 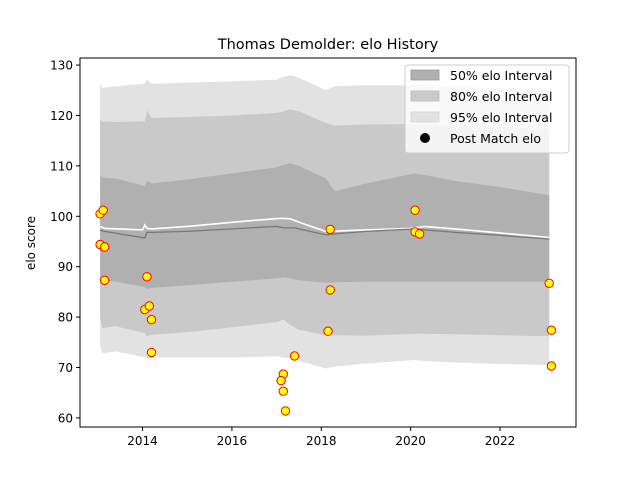 What do you see at coordinates (501, 117) in the screenshot?
I see `legend-label-95: 95% elo Interval` at bounding box center [501, 117].